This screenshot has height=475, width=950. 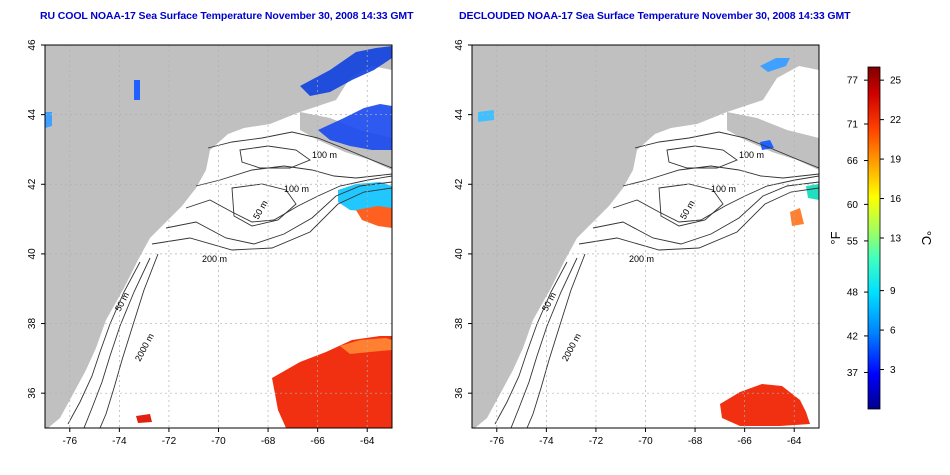 What do you see at coordinates (926, 238) in the screenshot?
I see `celsius-axis-label: °C` at bounding box center [926, 238].